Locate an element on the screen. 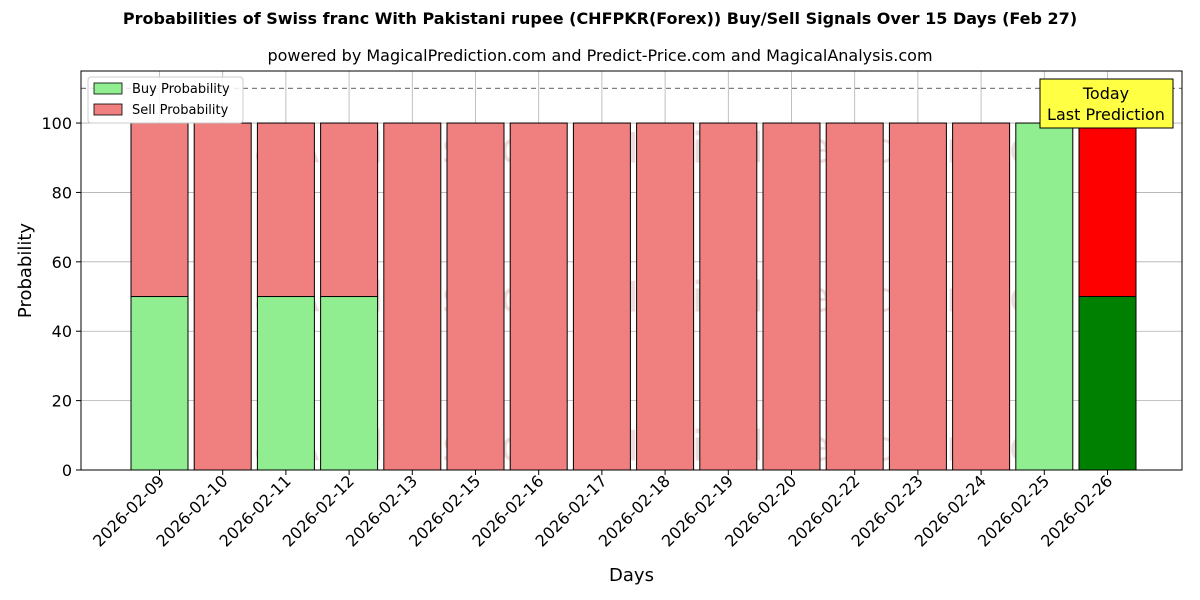 Image resolution: width=1200 pixels, height=600 pixels. legend-label-sell: Sell Probability is located at coordinates (180, 110).